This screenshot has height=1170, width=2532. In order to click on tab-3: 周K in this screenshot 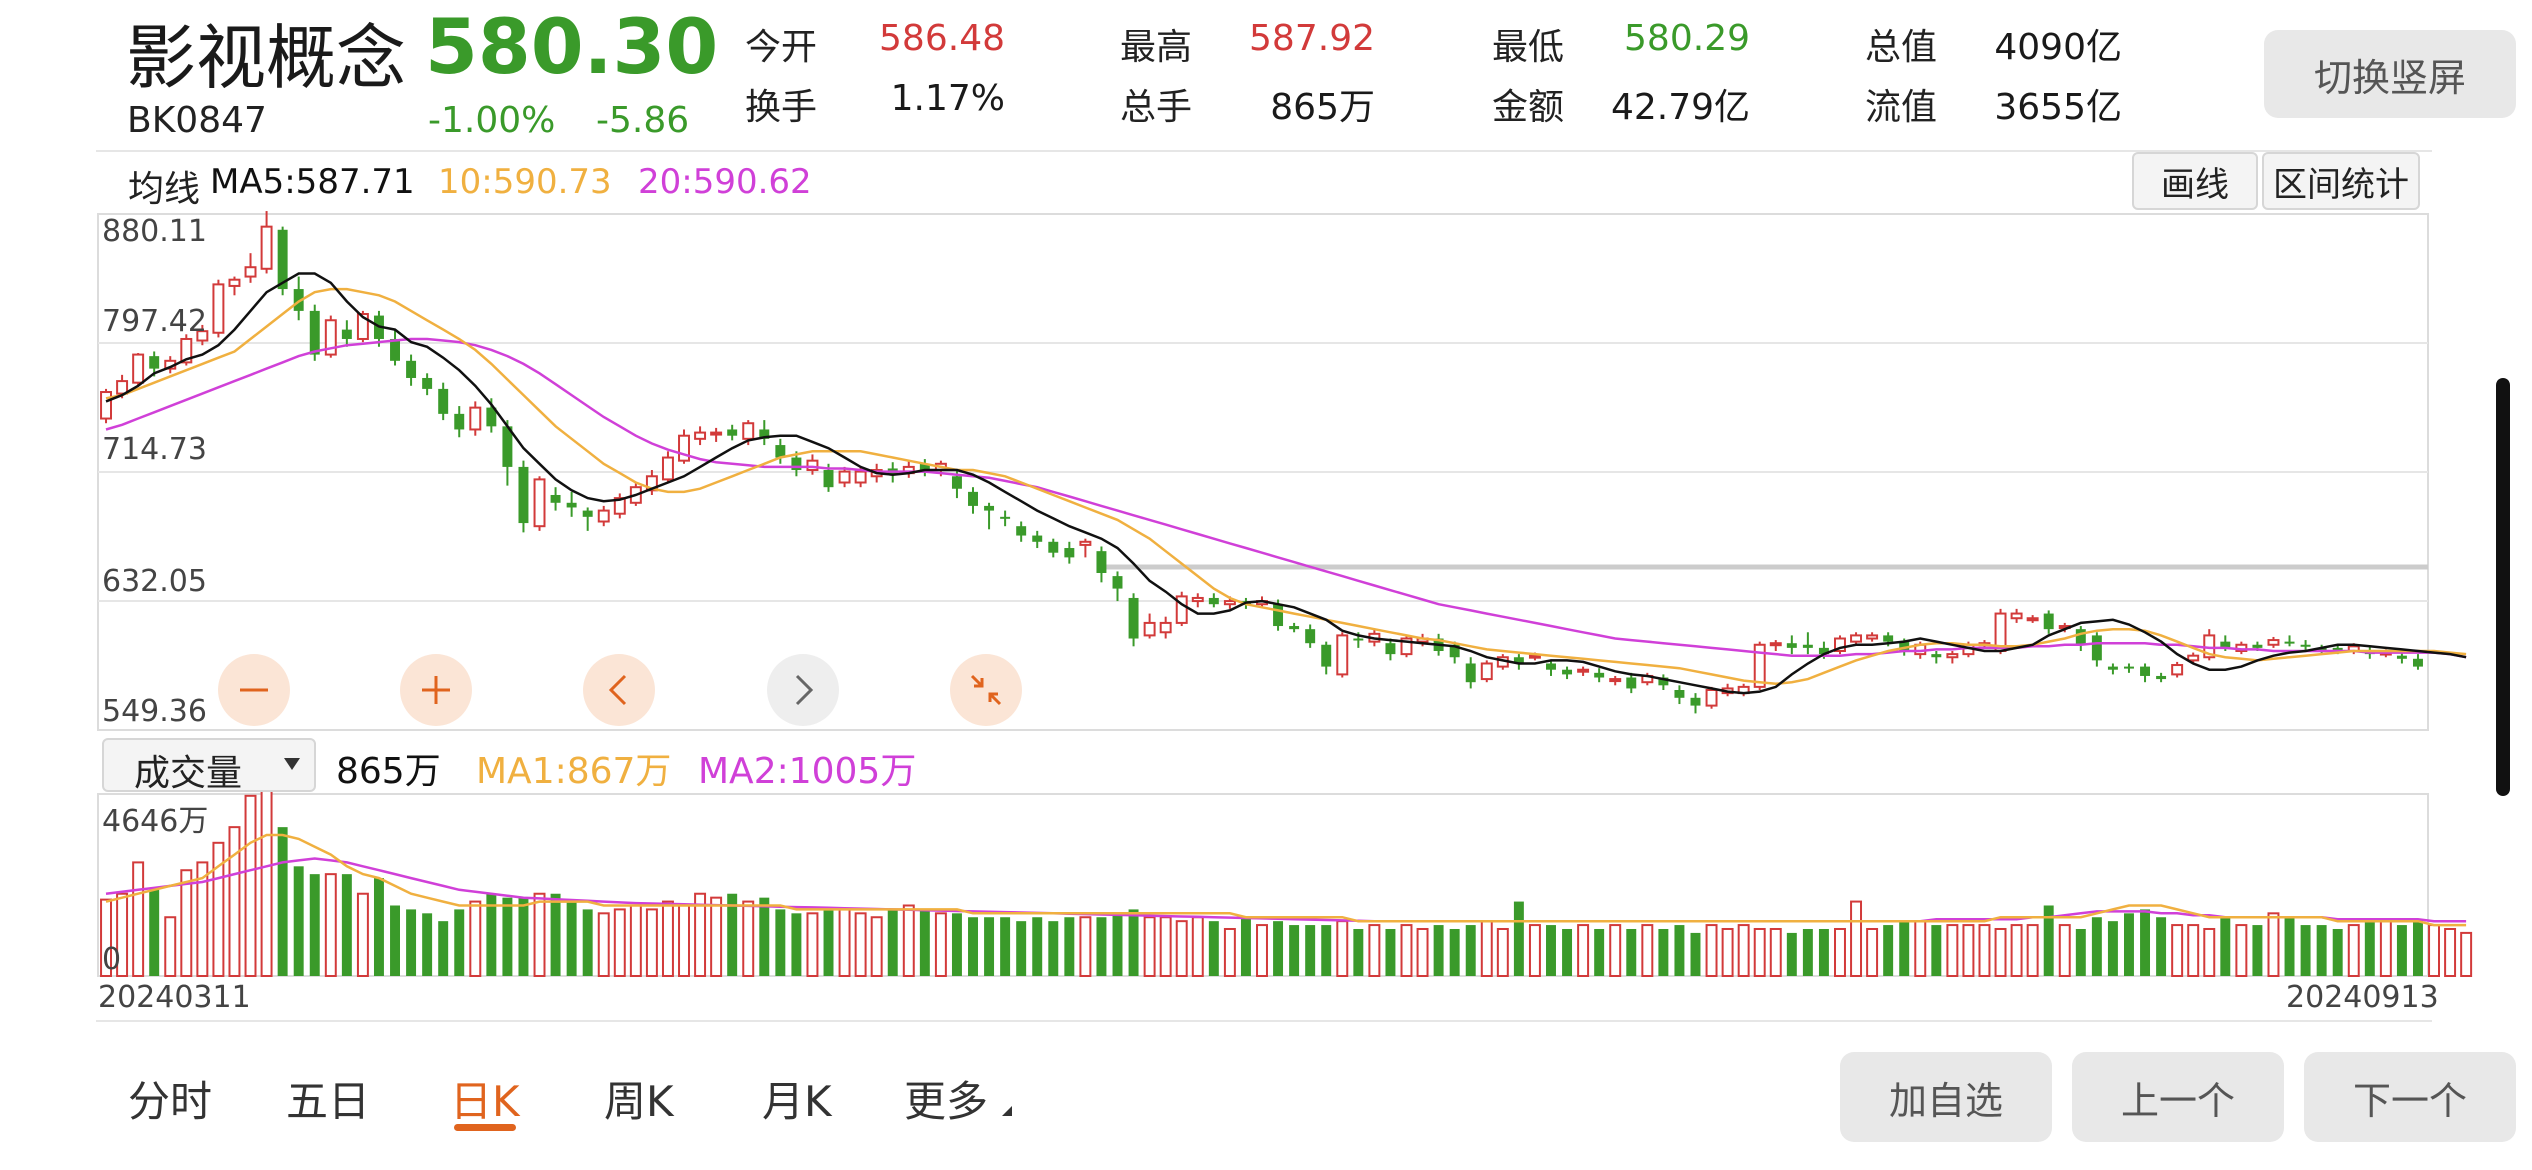, I will do `click(639, 1101)`.